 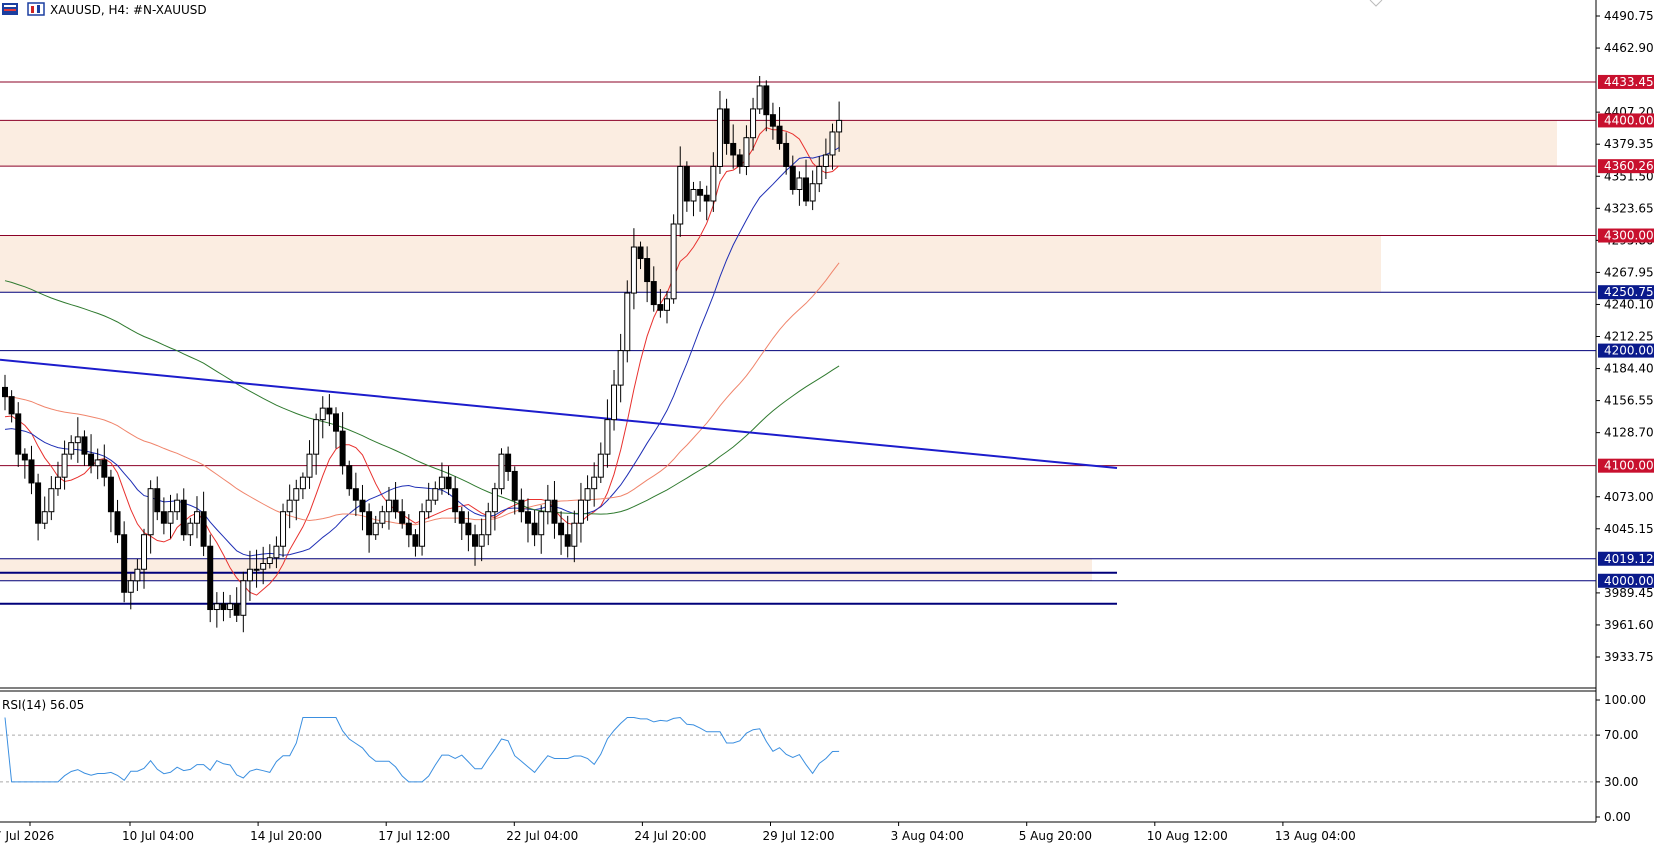 What do you see at coordinates (1629, 351) in the screenshot?
I see `level-tag-label: 4200.00` at bounding box center [1629, 351].